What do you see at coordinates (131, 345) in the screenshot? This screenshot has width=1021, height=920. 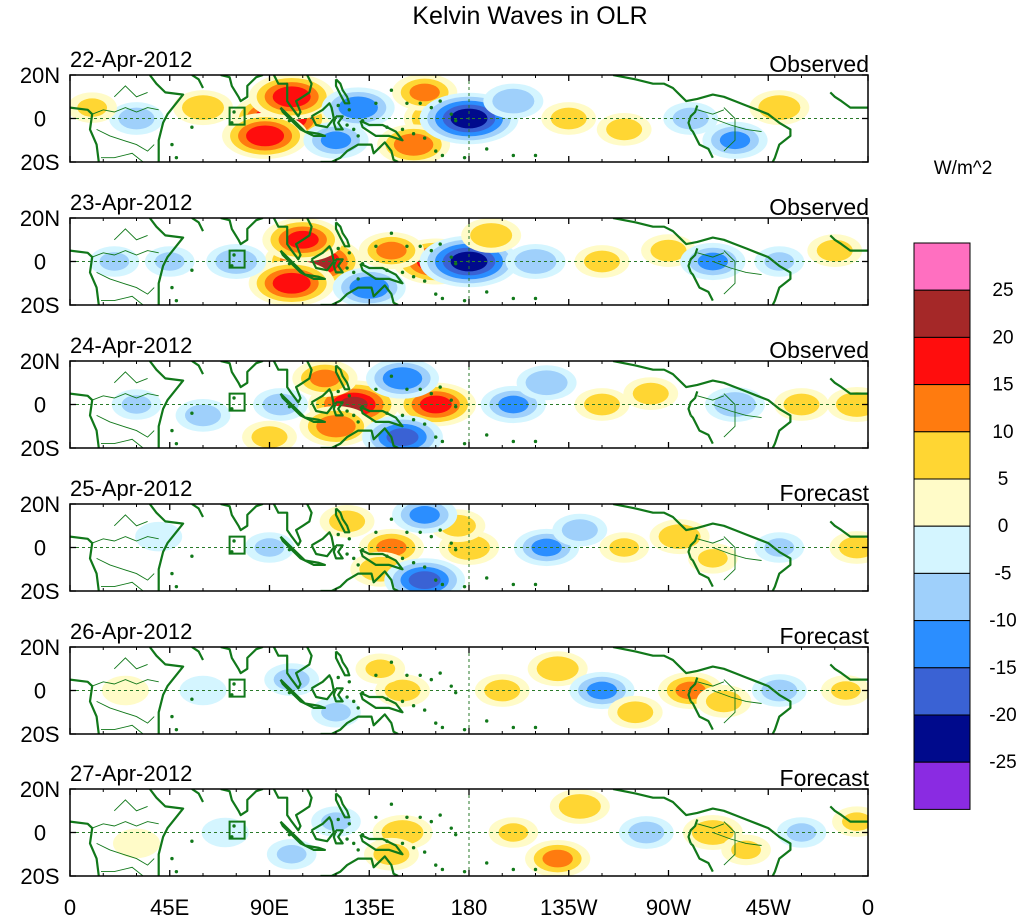 I see `panel-date: 24-Apr-2012` at bounding box center [131, 345].